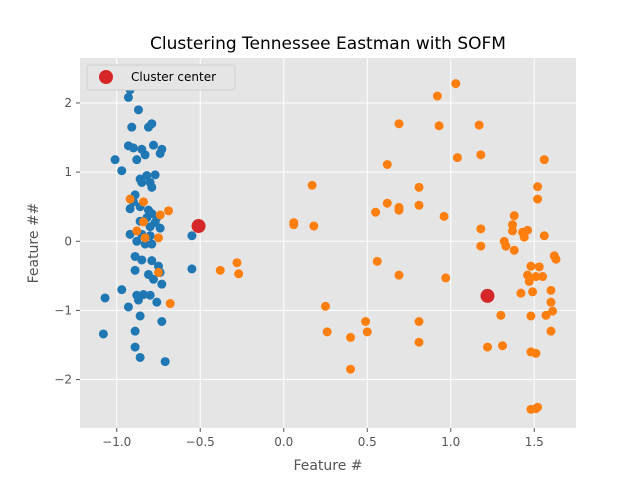 The height and width of the screenshot is (480, 640). What do you see at coordinates (173, 77) in the screenshot?
I see `legend-label-cluster-center: Cluster center` at bounding box center [173, 77].